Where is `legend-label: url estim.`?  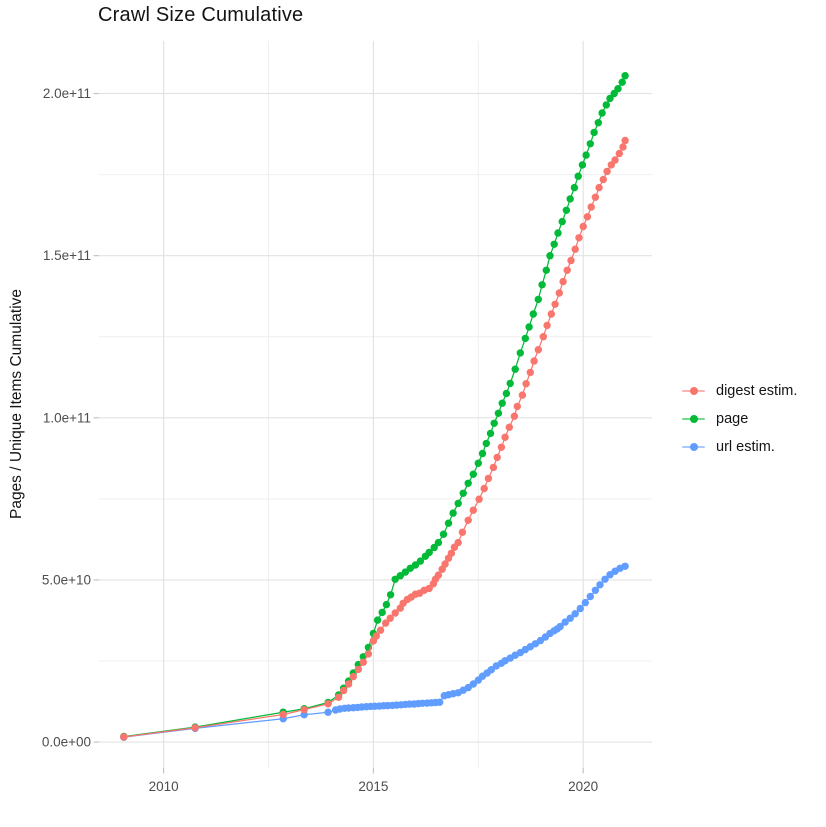 legend-label: url estim. is located at coordinates (745, 447).